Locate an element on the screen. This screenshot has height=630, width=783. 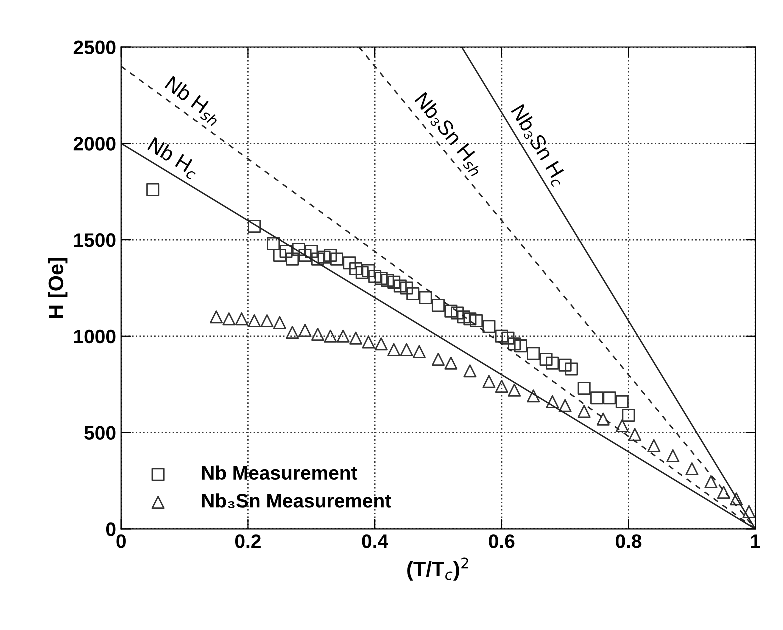
x-tick-label: 1 is located at coordinates (755, 541).